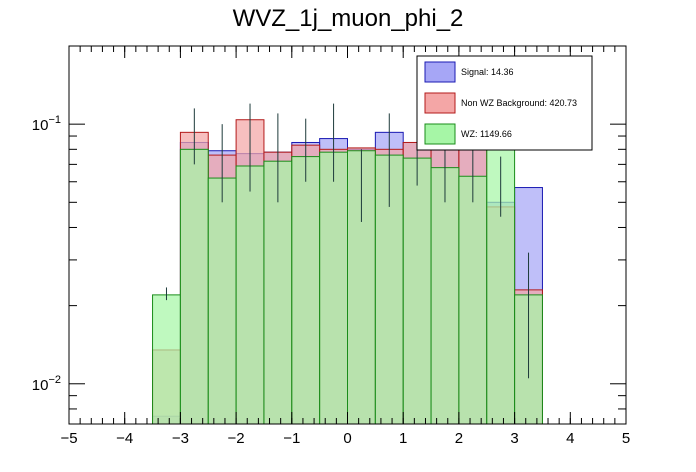 Image resolution: width=696 pixels, height=472 pixels. Describe the element at coordinates (46, 124) in the screenshot. I see `y-tick-label: 10⁻¹` at that location.